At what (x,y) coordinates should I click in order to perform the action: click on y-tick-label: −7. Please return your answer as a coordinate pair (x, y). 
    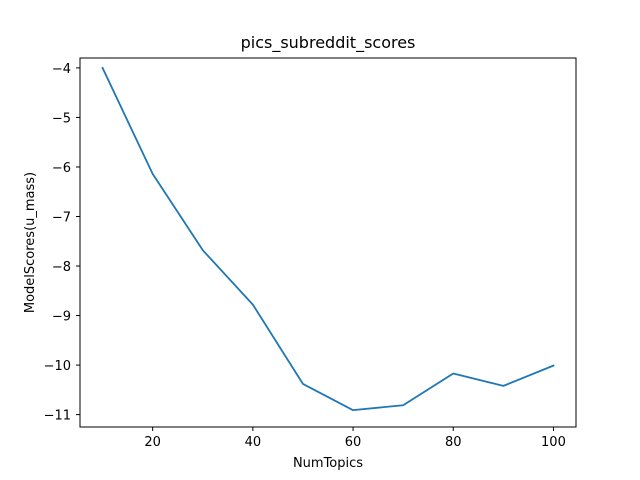
    Looking at the image, I should click on (61, 217).